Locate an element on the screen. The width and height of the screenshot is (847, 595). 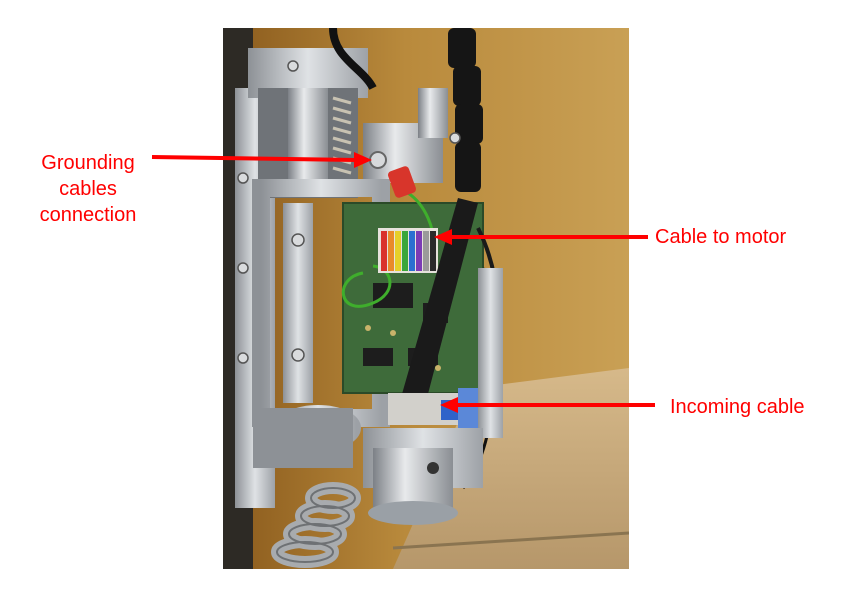
incoming-label: Incoming cable is located at coordinates (737, 407).